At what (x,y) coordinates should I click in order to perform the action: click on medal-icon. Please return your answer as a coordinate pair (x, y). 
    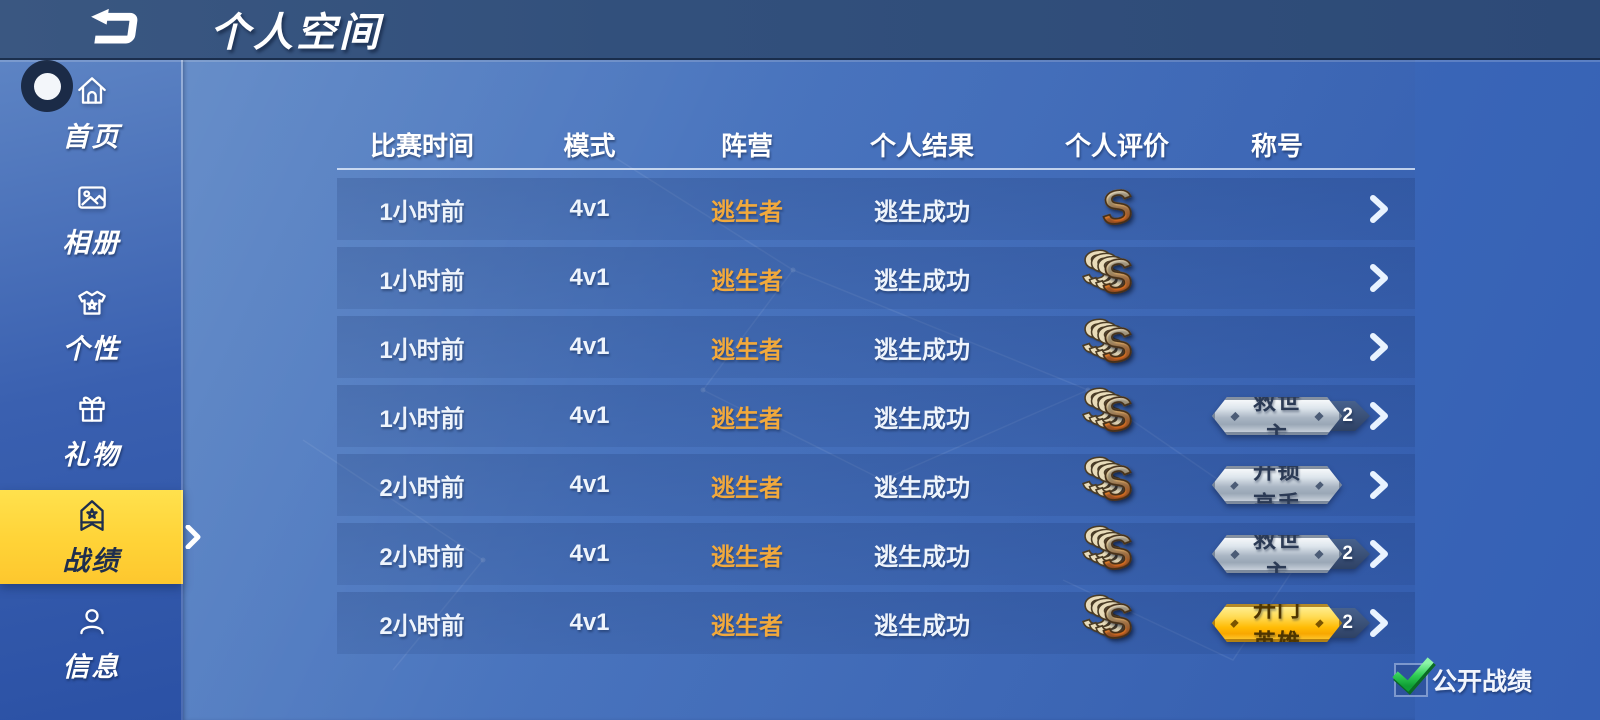
    Looking at the image, I should click on (91, 515).